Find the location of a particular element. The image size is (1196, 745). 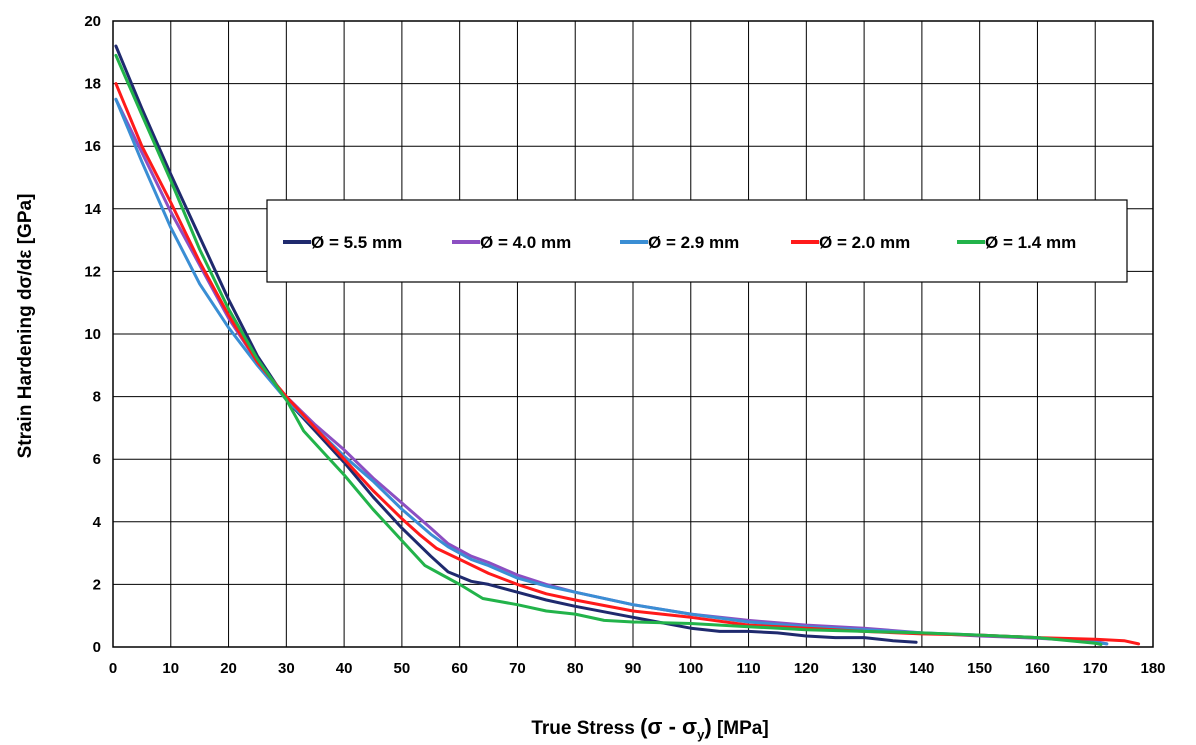

x-tick-label: 0 is located at coordinates (113, 668).